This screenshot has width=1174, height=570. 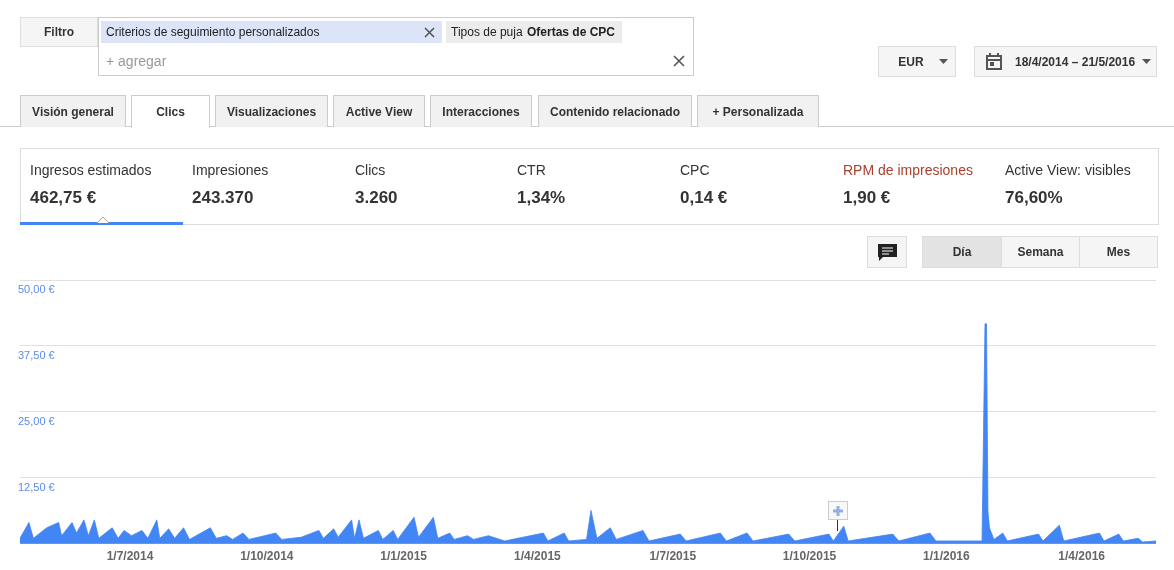 What do you see at coordinates (377, 198) in the screenshot?
I see `text: 3.260` at bounding box center [377, 198].